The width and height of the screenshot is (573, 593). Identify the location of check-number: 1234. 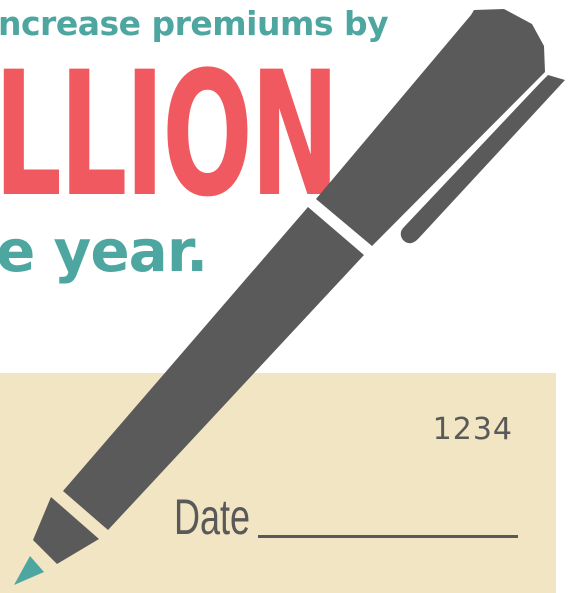
(472, 429).